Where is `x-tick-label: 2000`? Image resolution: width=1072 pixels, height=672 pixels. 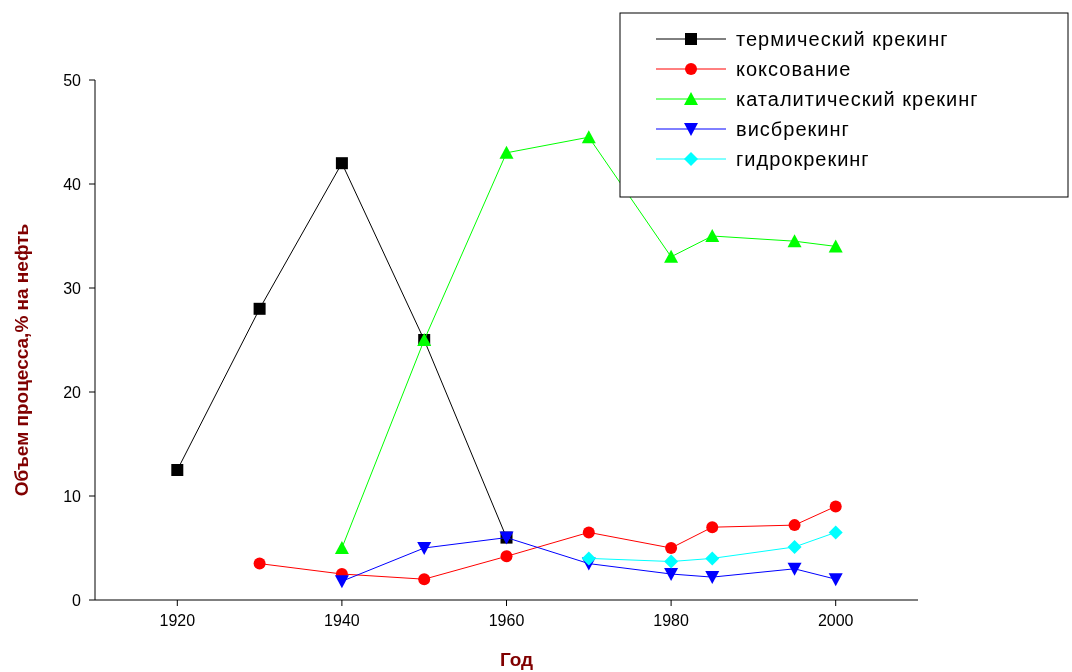 x-tick-label: 2000 is located at coordinates (835, 620).